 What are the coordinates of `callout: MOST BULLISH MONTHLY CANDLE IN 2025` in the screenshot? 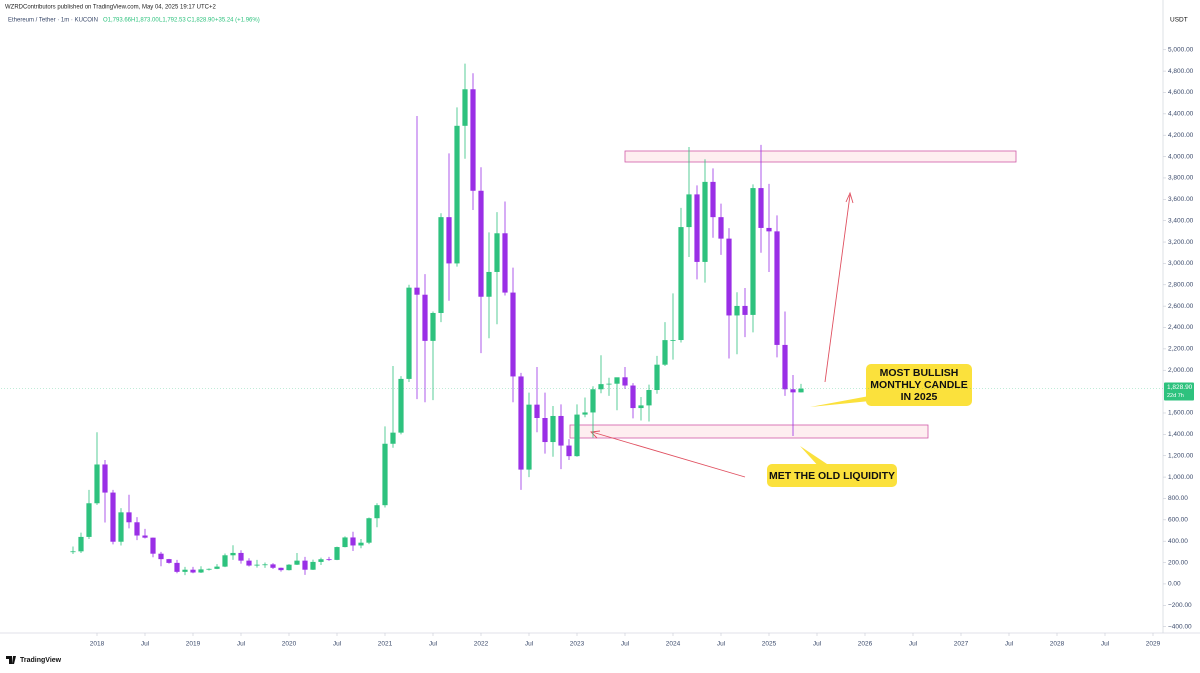 It's located at (919, 385).